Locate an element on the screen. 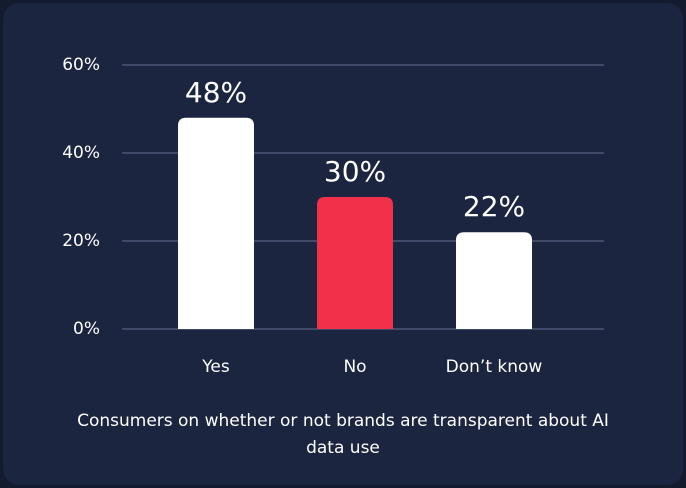  y-tick-label: 20% is located at coordinates (81, 241).